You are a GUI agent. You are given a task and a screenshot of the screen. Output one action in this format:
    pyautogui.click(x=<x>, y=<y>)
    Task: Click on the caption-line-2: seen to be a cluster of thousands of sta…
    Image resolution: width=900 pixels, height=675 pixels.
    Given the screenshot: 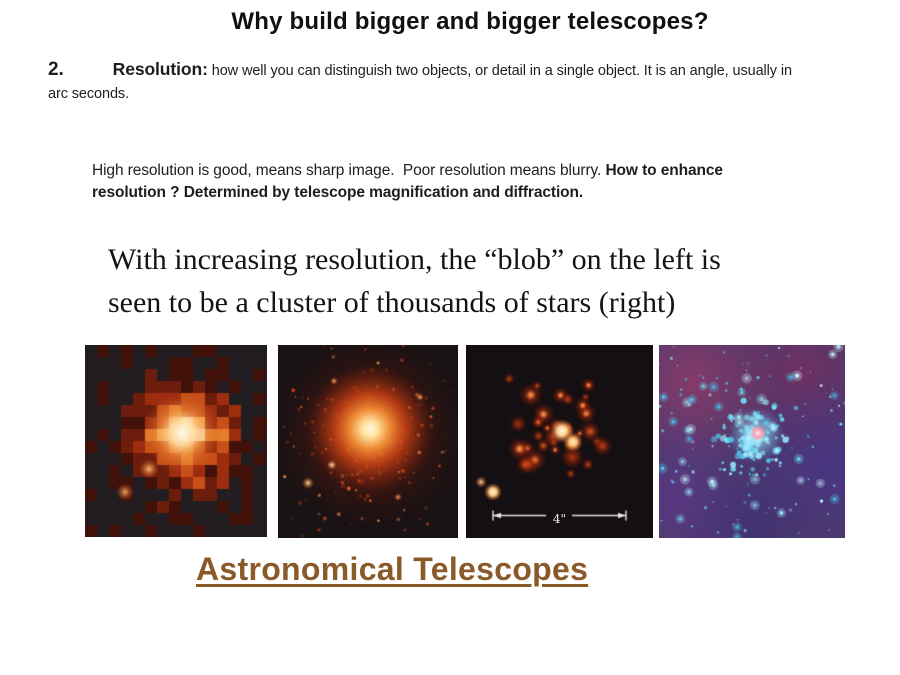 What is the action you would take?
    pyautogui.click(x=392, y=302)
    